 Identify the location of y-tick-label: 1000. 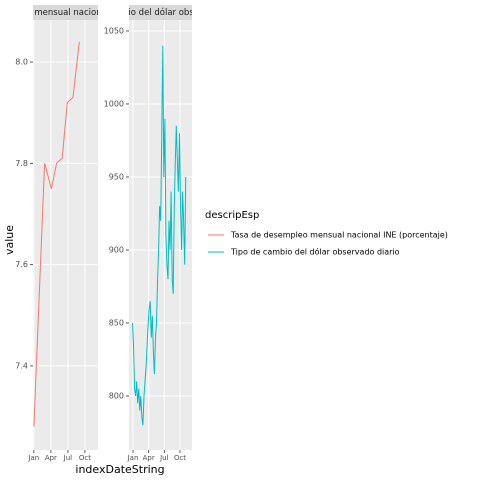
(114, 103).